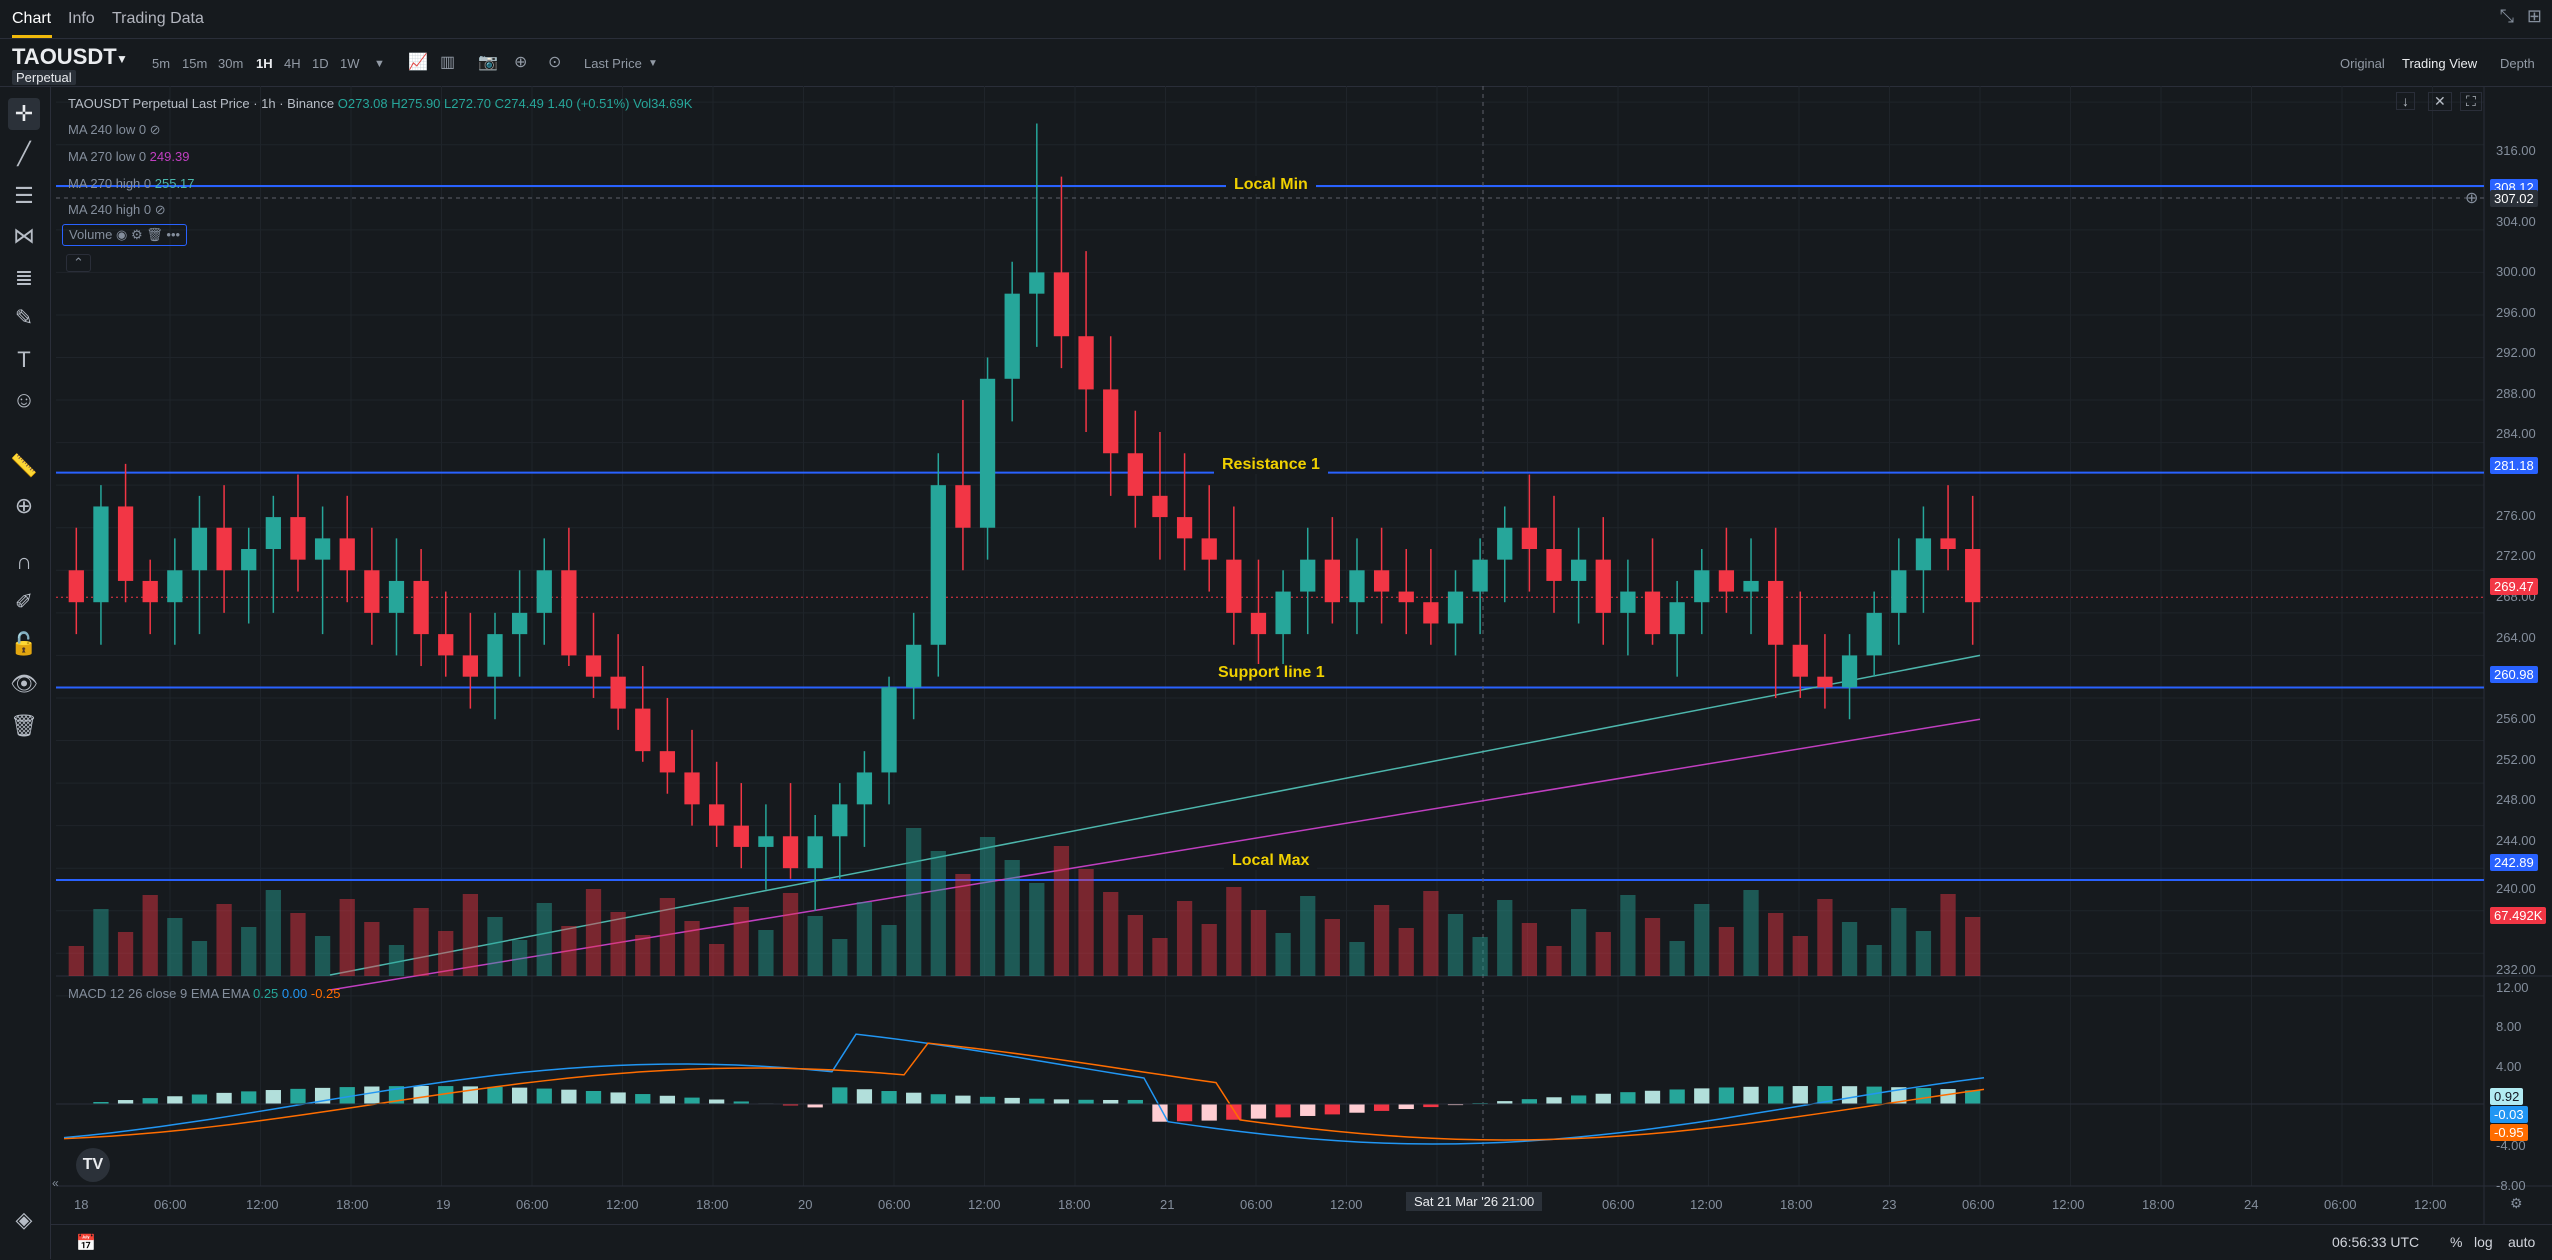  What do you see at coordinates (521, 62) in the screenshot?
I see `add-icon: ⊕` at bounding box center [521, 62].